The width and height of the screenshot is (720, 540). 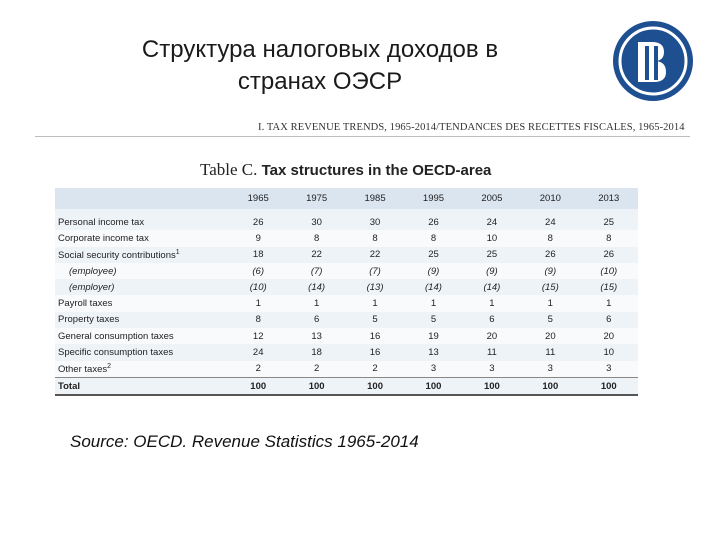 What do you see at coordinates (229, 169) in the screenshot?
I see `table-prefix: Table C.` at bounding box center [229, 169].